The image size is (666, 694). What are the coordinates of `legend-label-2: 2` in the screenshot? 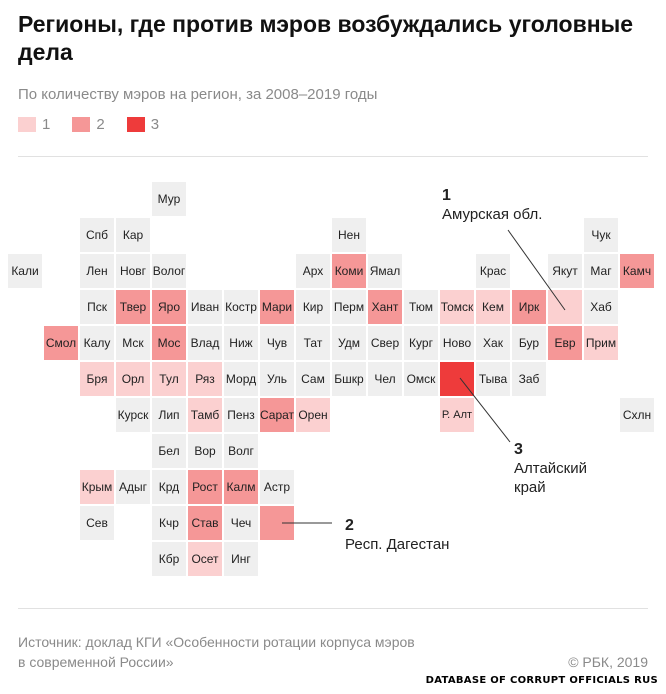 It's located at (100, 124).